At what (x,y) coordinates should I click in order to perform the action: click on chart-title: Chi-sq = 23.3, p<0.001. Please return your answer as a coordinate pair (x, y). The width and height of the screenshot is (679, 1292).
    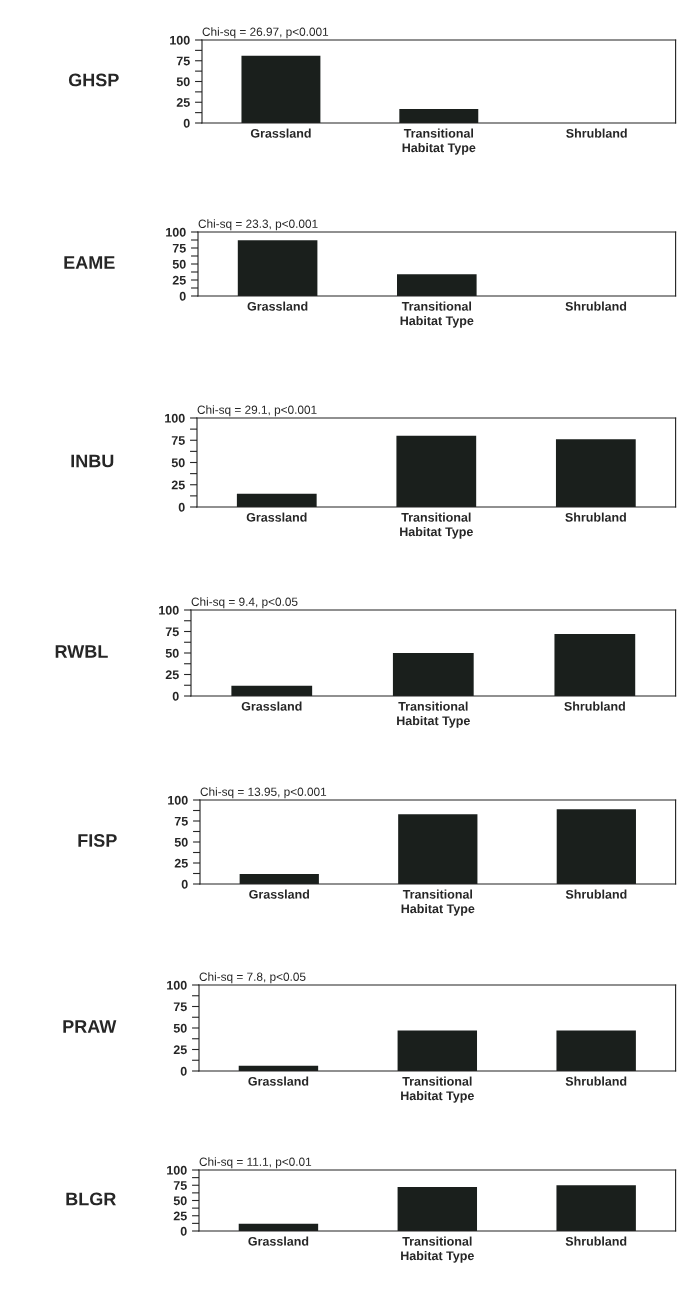
    Looking at the image, I should click on (258, 225).